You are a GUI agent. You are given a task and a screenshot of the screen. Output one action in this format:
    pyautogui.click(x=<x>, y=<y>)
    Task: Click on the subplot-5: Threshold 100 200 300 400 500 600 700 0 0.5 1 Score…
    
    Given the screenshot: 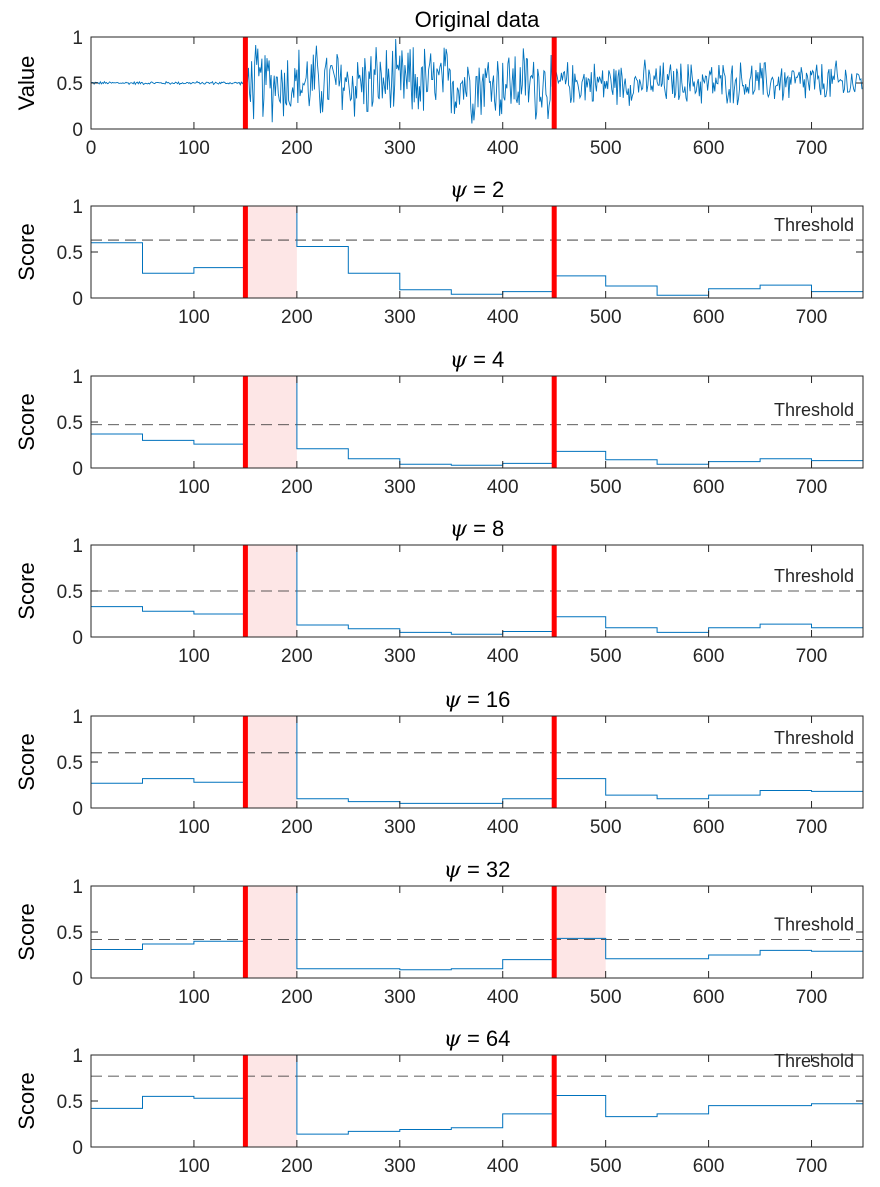 What is the action you would take?
    pyautogui.click(x=439, y=932)
    